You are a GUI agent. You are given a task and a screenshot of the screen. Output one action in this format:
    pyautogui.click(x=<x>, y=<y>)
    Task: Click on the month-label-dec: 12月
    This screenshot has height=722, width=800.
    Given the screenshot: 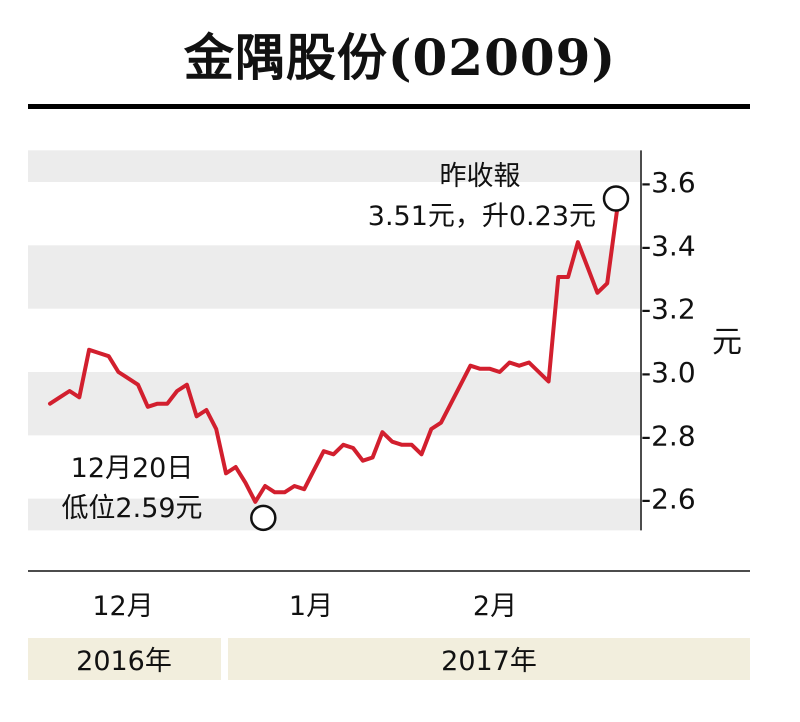 What is the action you would take?
    pyautogui.click(x=122, y=606)
    